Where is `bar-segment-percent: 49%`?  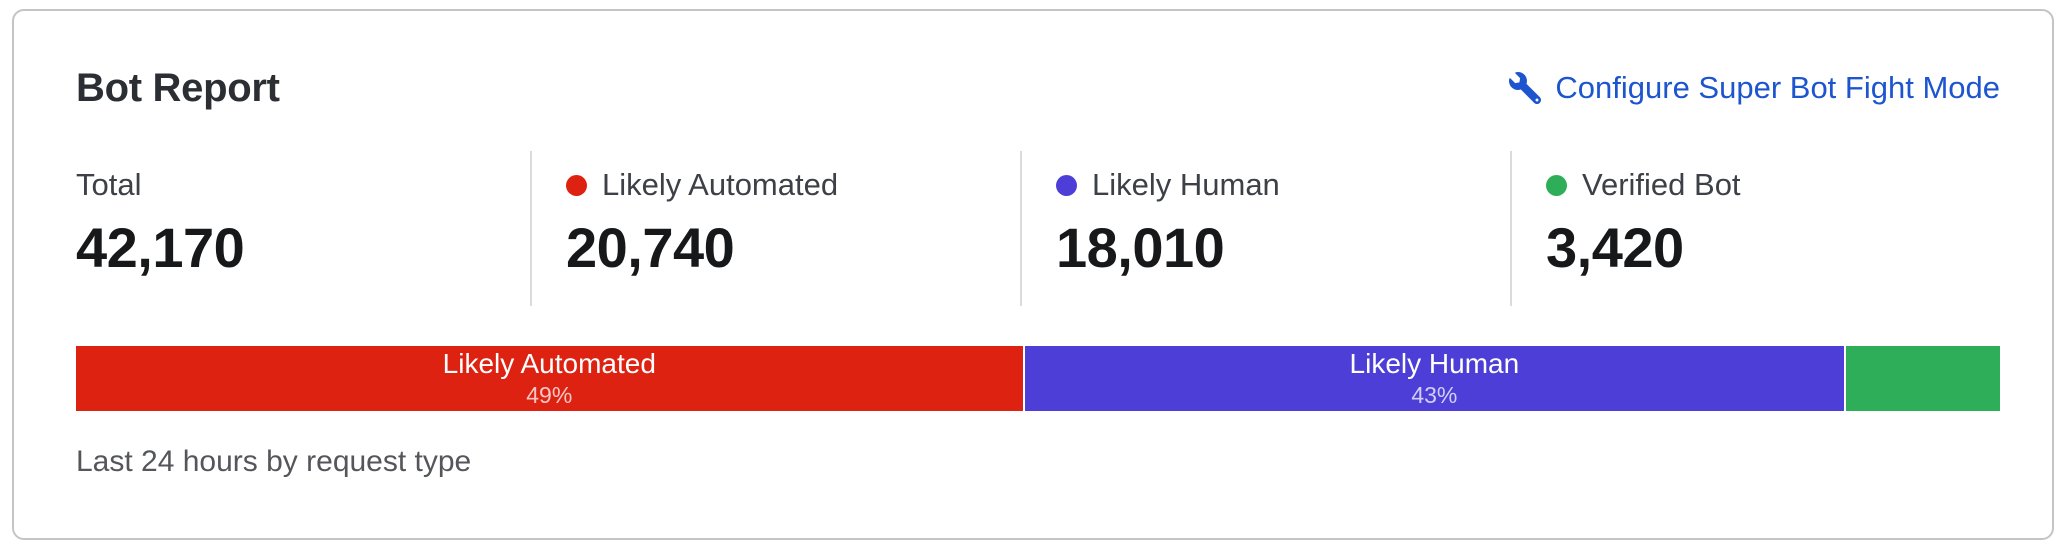 bar-segment-percent: 49% is located at coordinates (549, 395).